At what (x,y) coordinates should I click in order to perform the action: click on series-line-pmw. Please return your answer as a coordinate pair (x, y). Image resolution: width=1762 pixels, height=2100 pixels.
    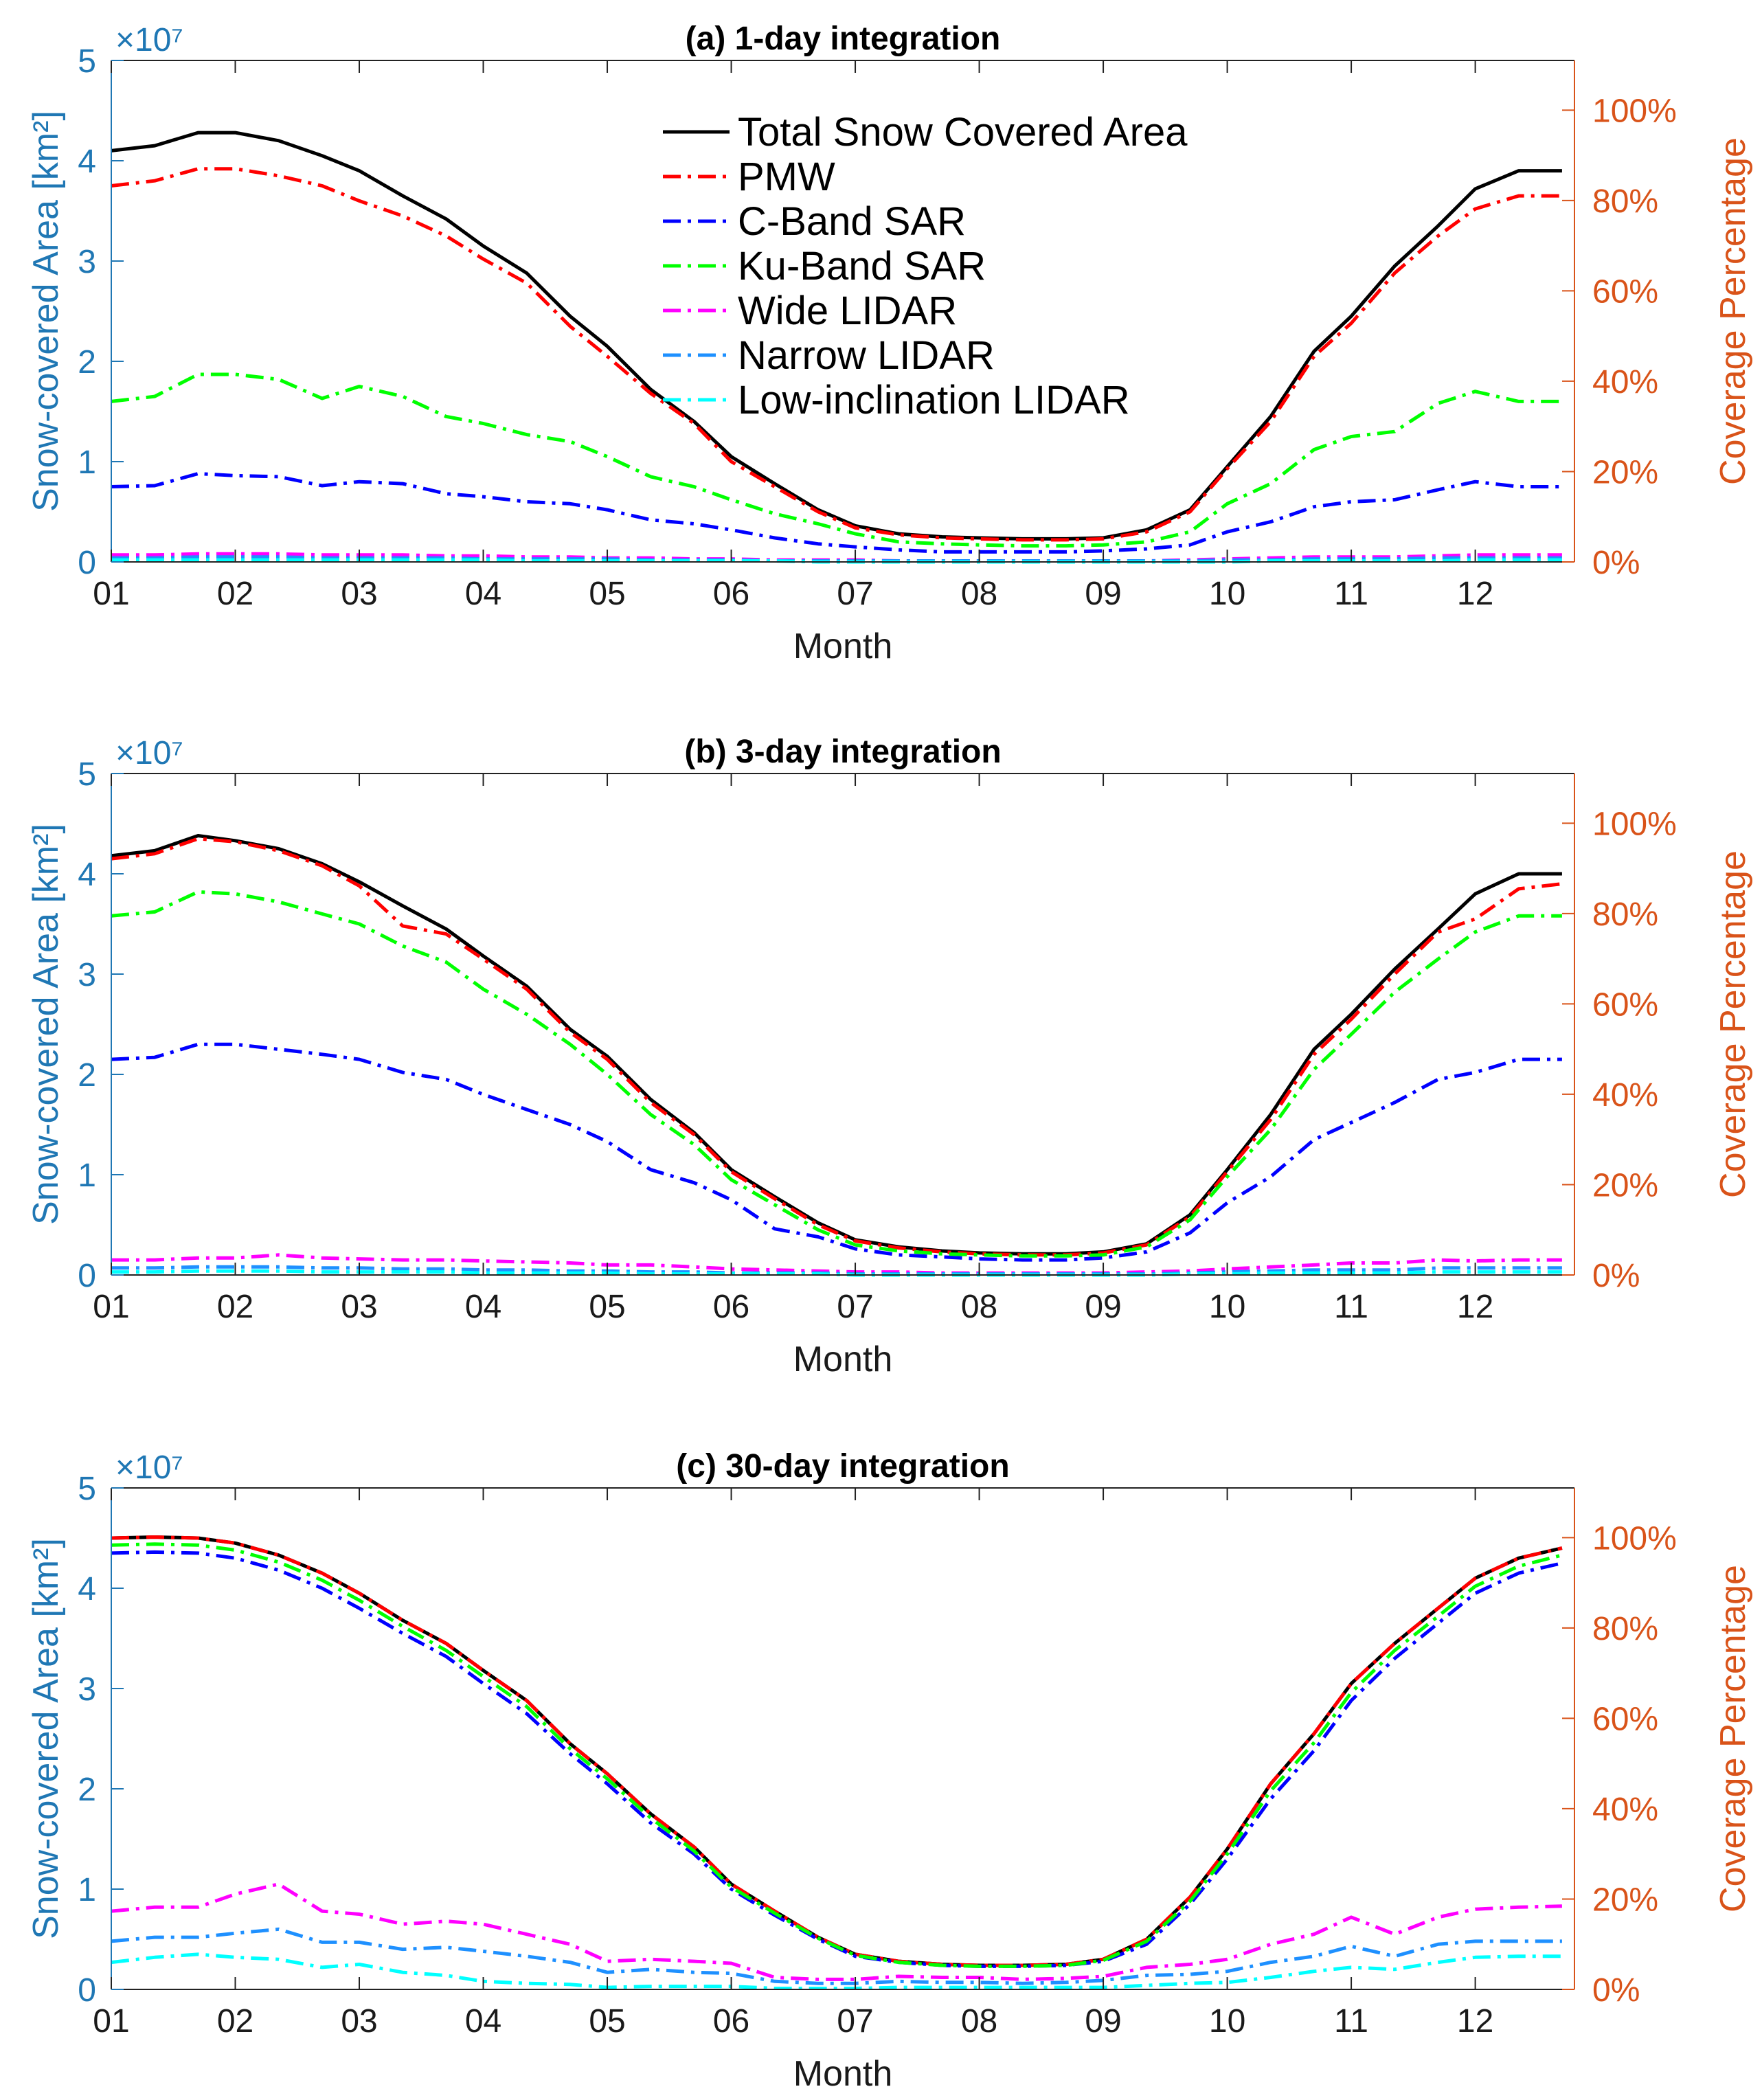
    Looking at the image, I should click on (837, 355).